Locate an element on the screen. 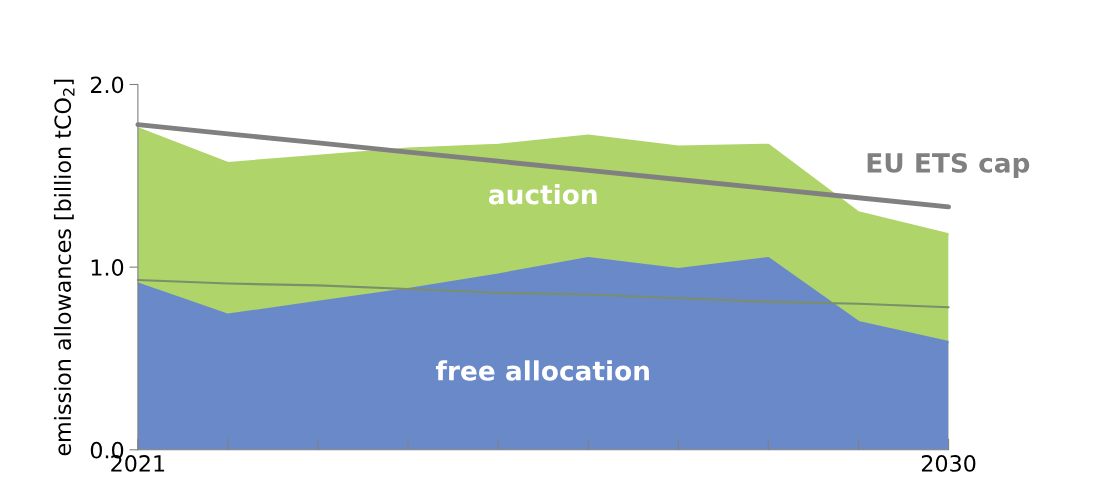  series-label: free allocation is located at coordinates (542, 370).